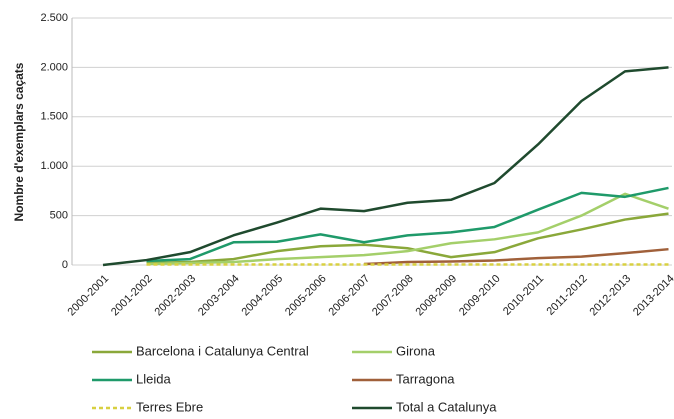  I want to click on x-tick-label: 2005-2006, so click(306, 296).